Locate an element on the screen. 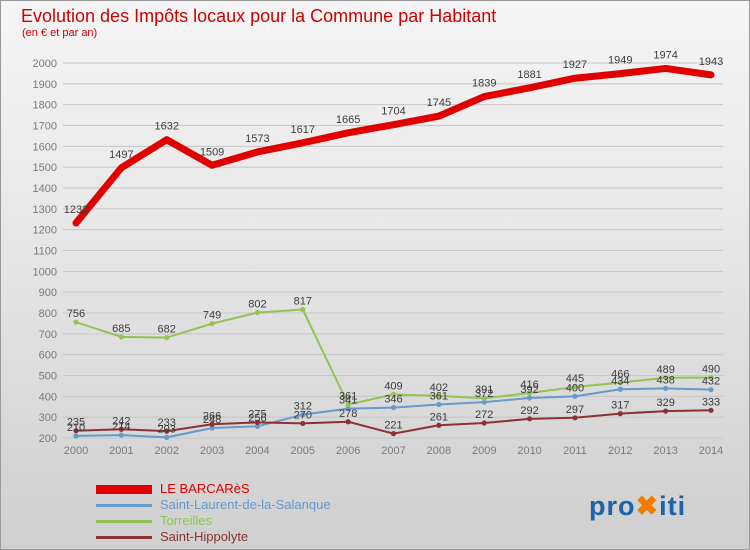 The width and height of the screenshot is (750, 550). x-axis-tick-label: 2002 is located at coordinates (166, 451).